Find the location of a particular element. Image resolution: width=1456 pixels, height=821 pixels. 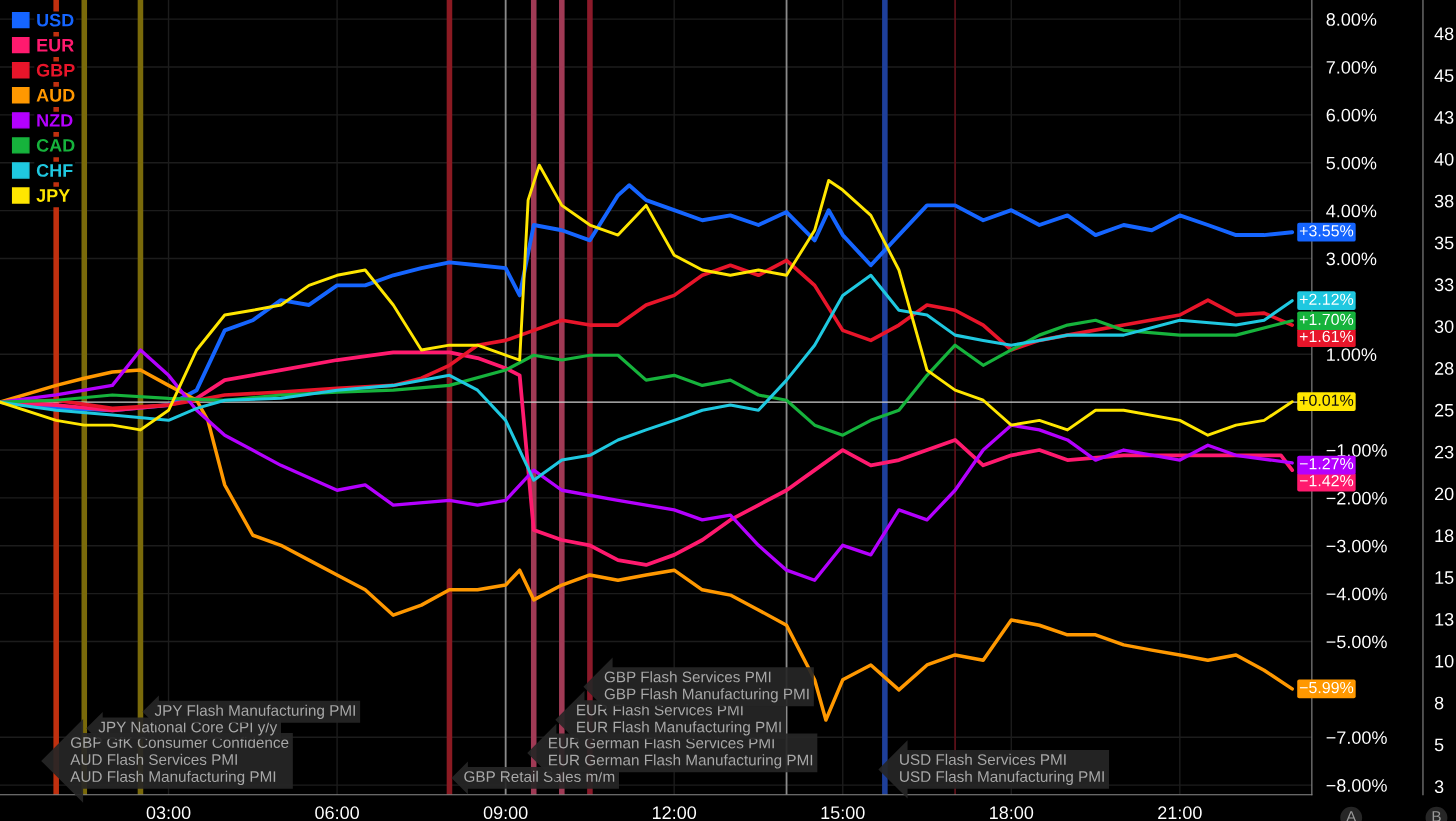

y-tick-label: −1.00% is located at coordinates (1356, 450).